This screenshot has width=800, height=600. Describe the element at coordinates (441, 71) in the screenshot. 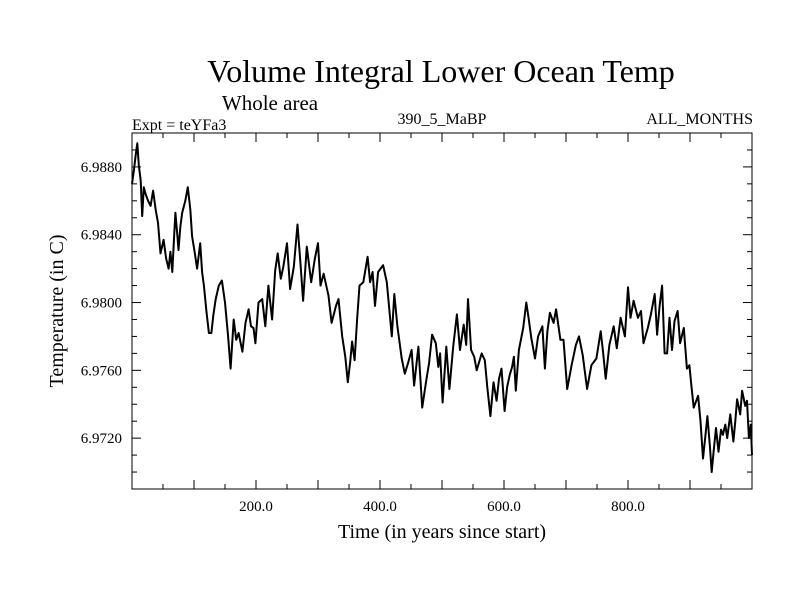

I see `chart-title: Volume Integral Lower Ocean Temp` at that location.